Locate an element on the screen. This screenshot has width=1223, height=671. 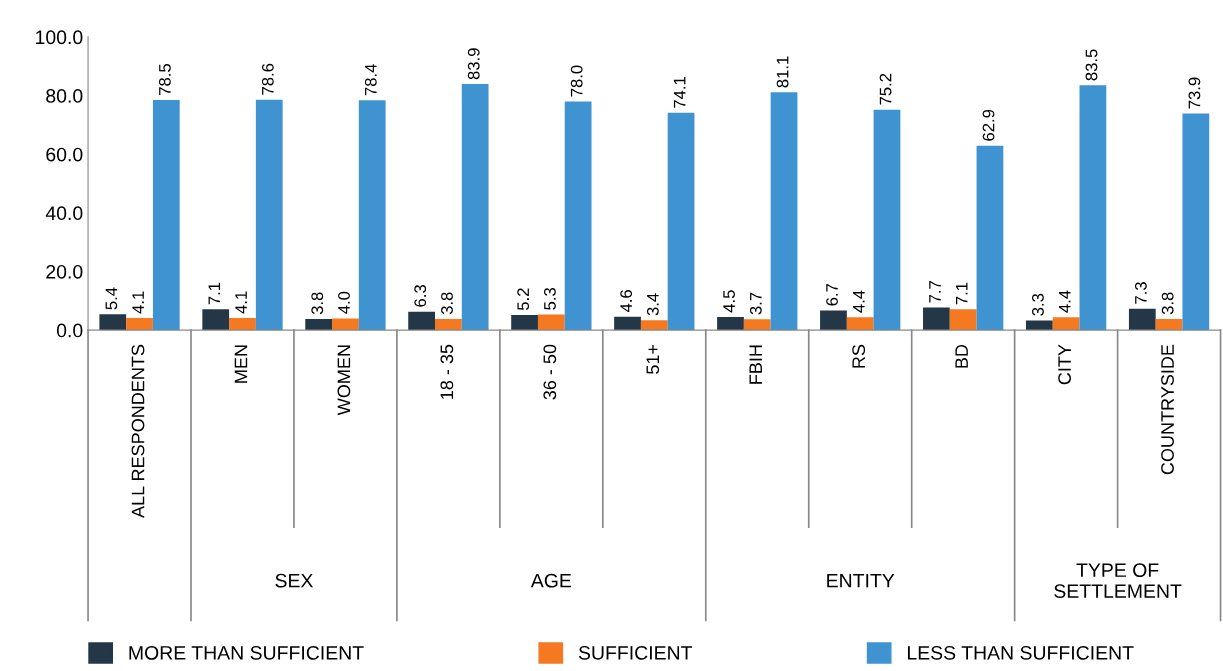
x-tick-label: COUNTRYSIDE is located at coordinates (1167, 409).